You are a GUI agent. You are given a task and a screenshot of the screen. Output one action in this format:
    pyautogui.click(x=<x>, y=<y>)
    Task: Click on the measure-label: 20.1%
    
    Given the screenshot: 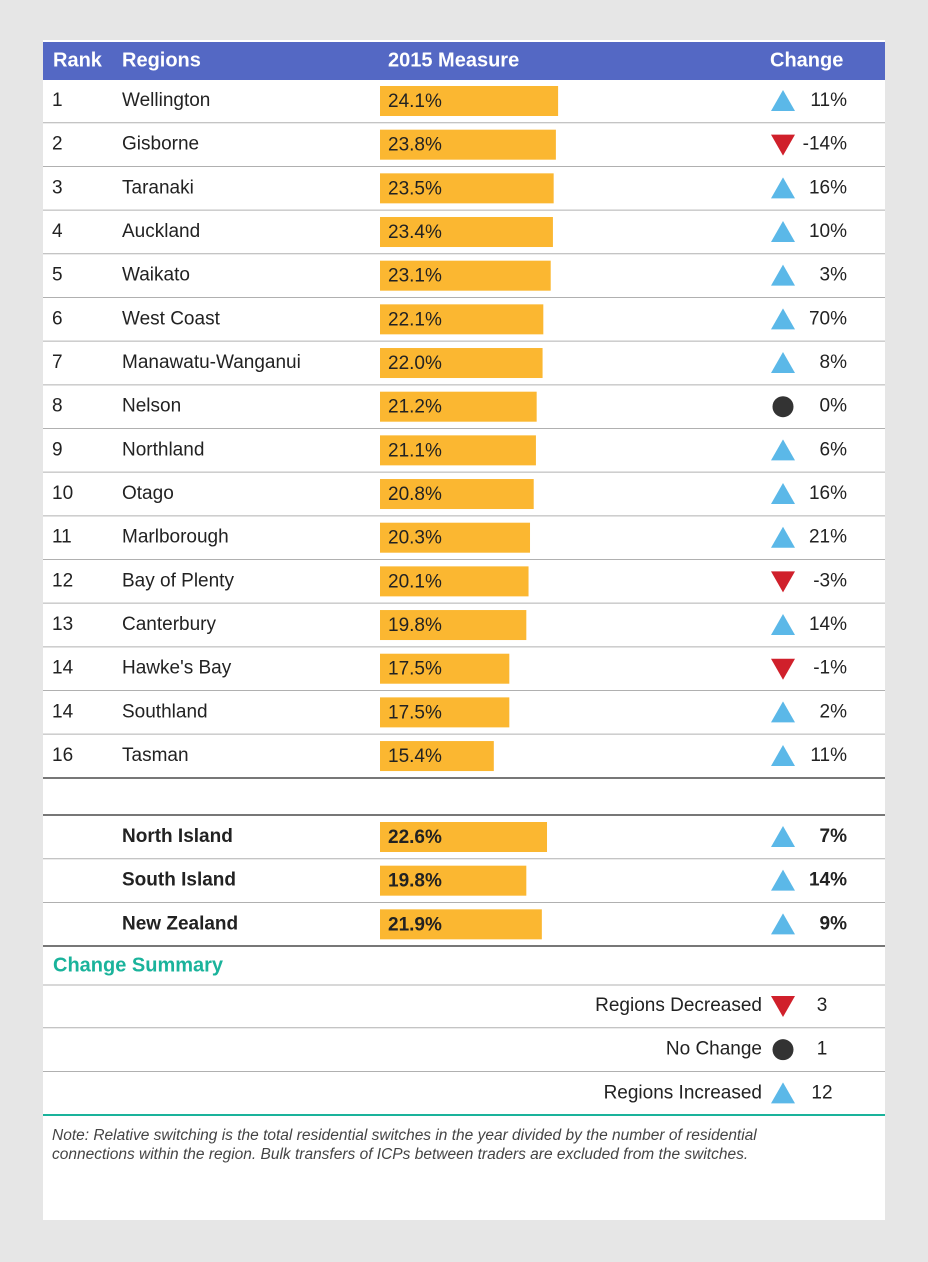 What is the action you would take?
    pyautogui.click(x=415, y=581)
    